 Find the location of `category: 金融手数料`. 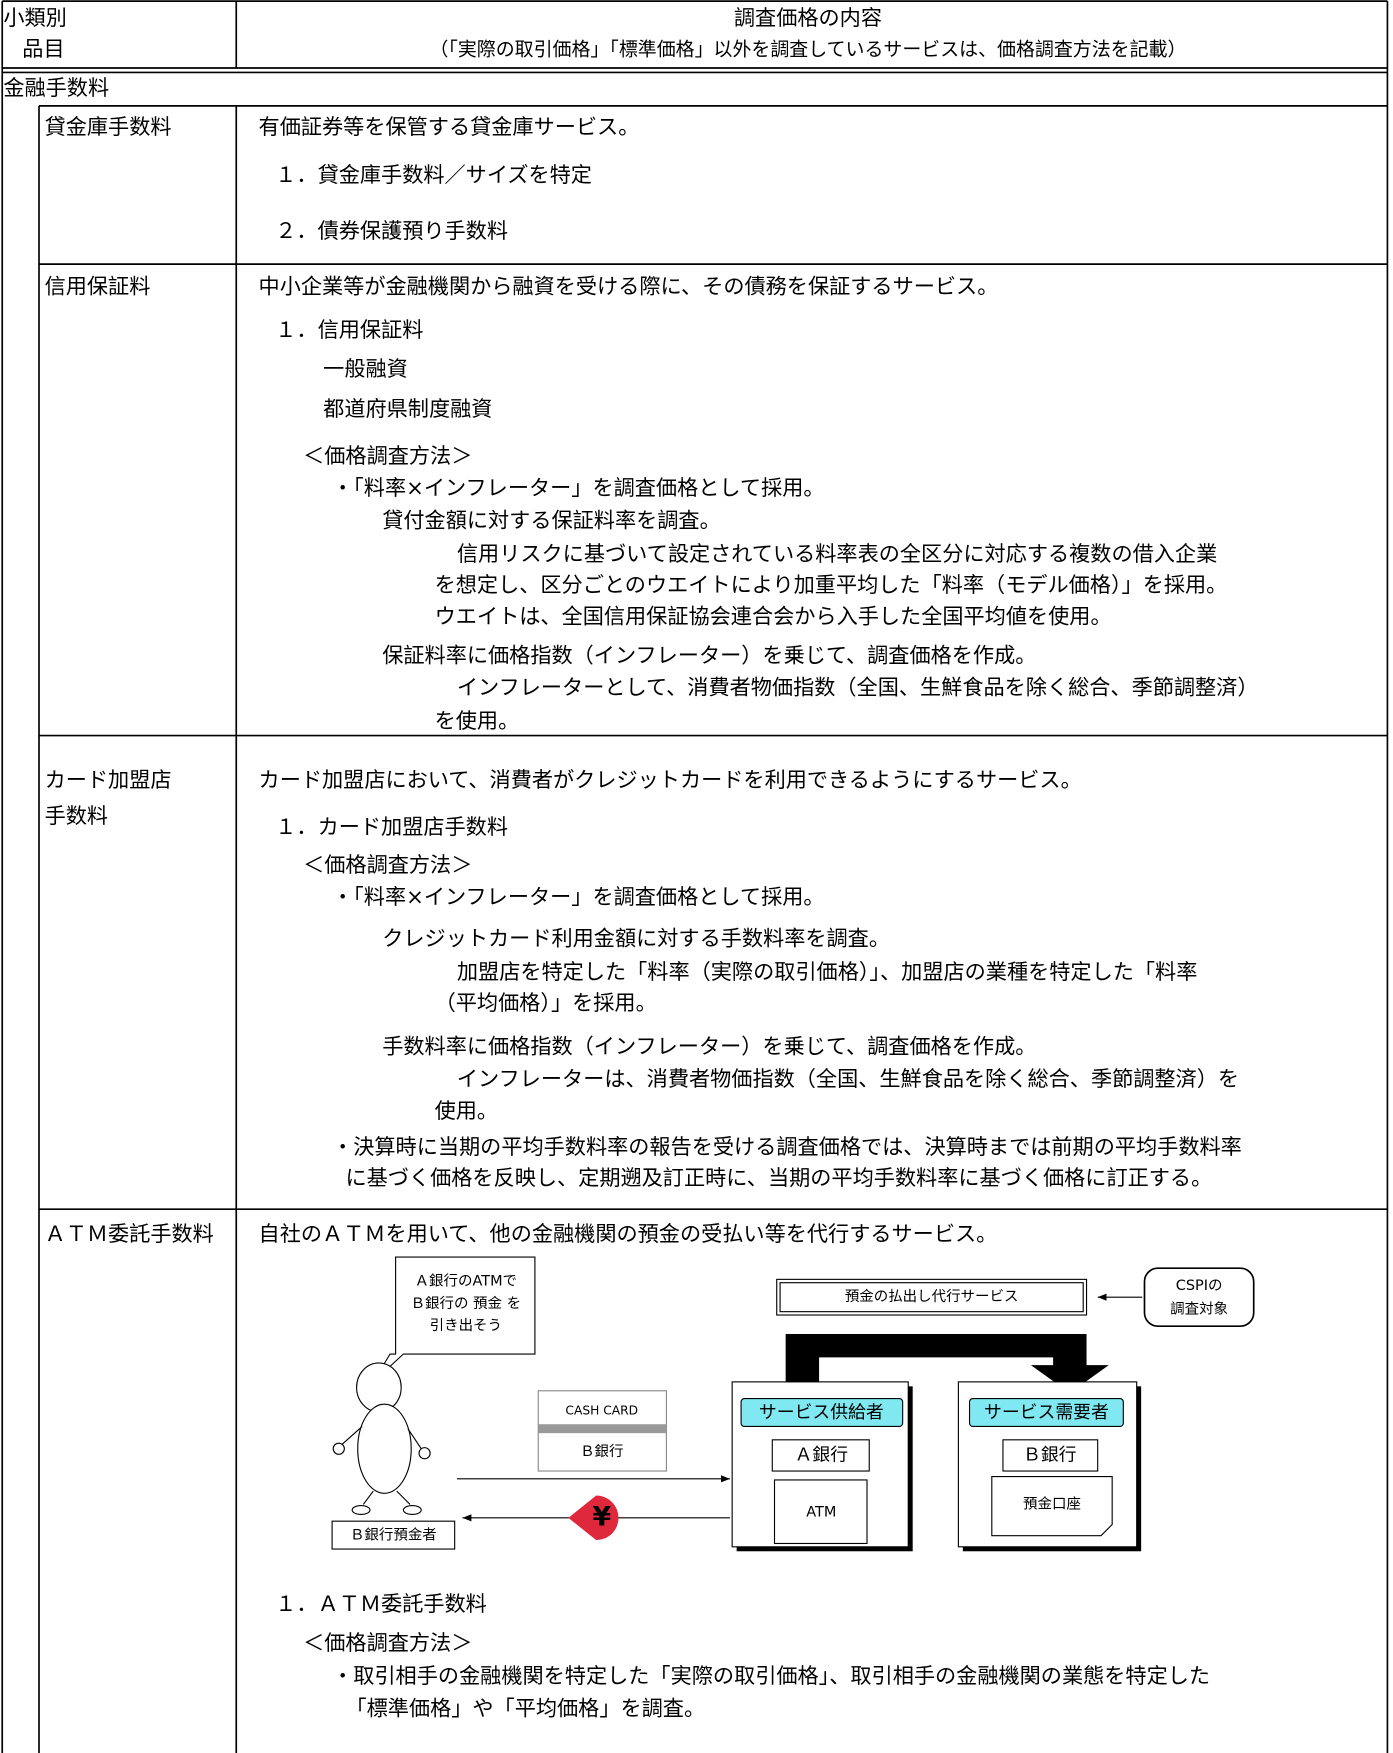

category: 金融手数料 is located at coordinates (56, 87).